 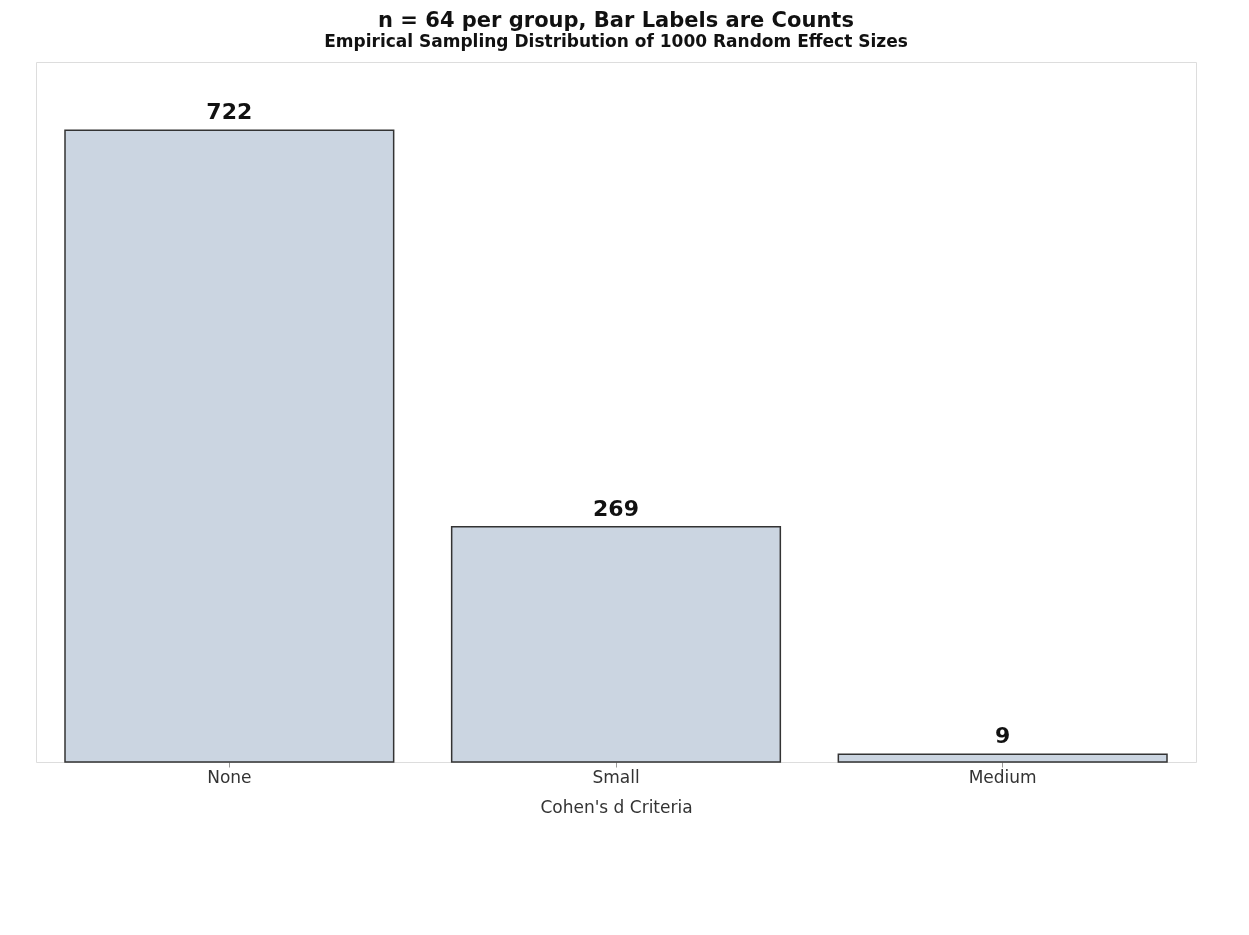 What do you see at coordinates (616, 776) in the screenshot?
I see `x-tick-label: Small` at bounding box center [616, 776].